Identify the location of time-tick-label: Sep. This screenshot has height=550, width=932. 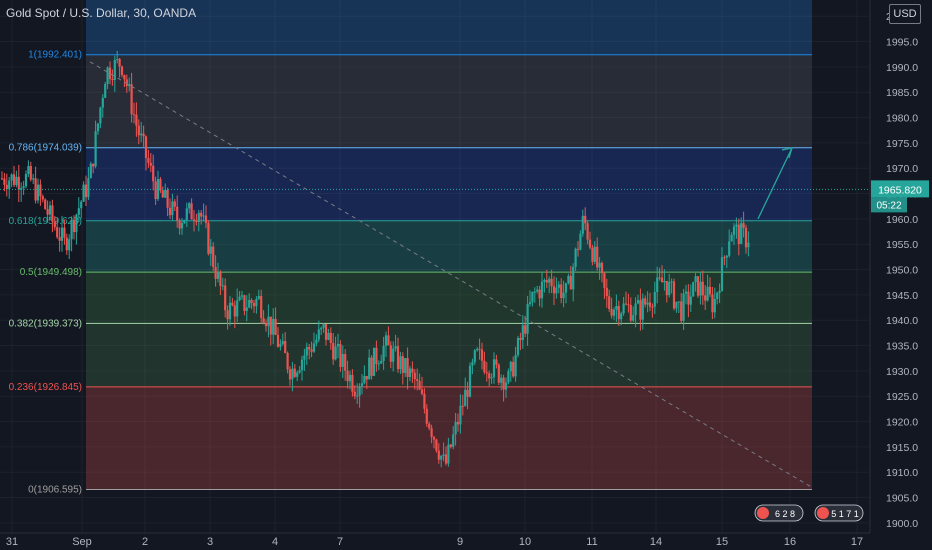
(82, 542).